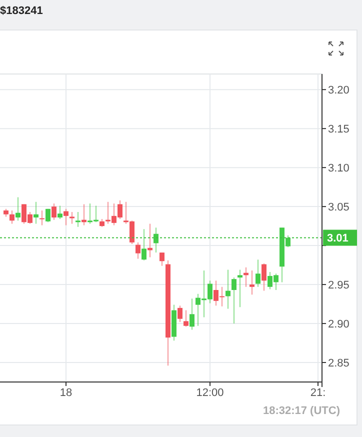 Image resolution: width=362 pixels, height=437 pixels. What do you see at coordinates (339, 324) in the screenshot?
I see `y-tick-label: 2.90` at bounding box center [339, 324].